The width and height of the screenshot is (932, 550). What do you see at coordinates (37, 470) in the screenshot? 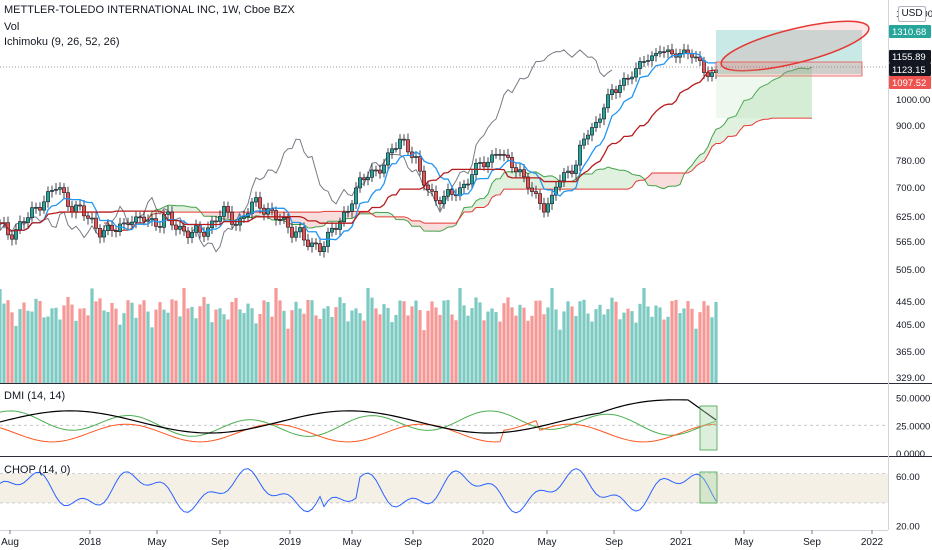
I see `chop-legend: CHOP (14, 0)` at bounding box center [37, 470].